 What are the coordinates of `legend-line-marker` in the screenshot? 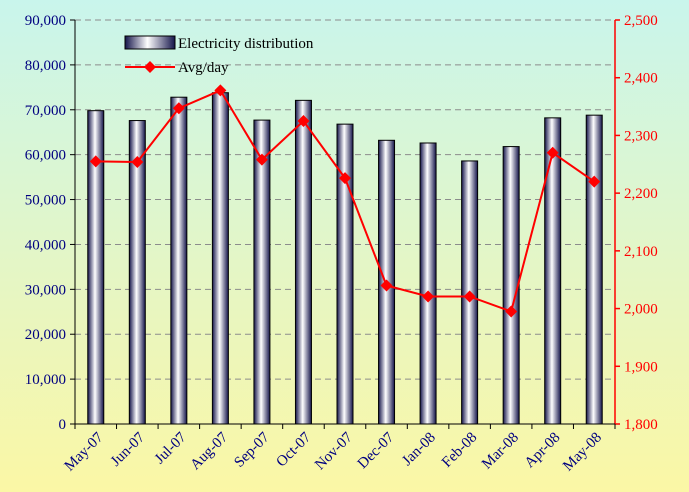 It's located at (150, 67).